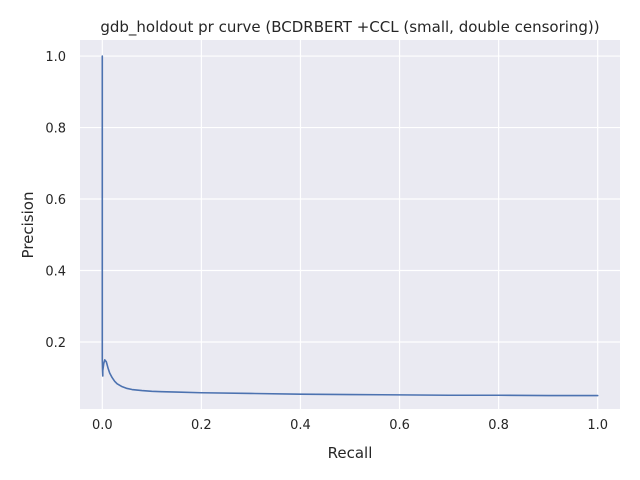 The height and width of the screenshot is (480, 640). Describe the element at coordinates (55, 129) in the screenshot. I see `y-tick-label: 0.8` at that location.